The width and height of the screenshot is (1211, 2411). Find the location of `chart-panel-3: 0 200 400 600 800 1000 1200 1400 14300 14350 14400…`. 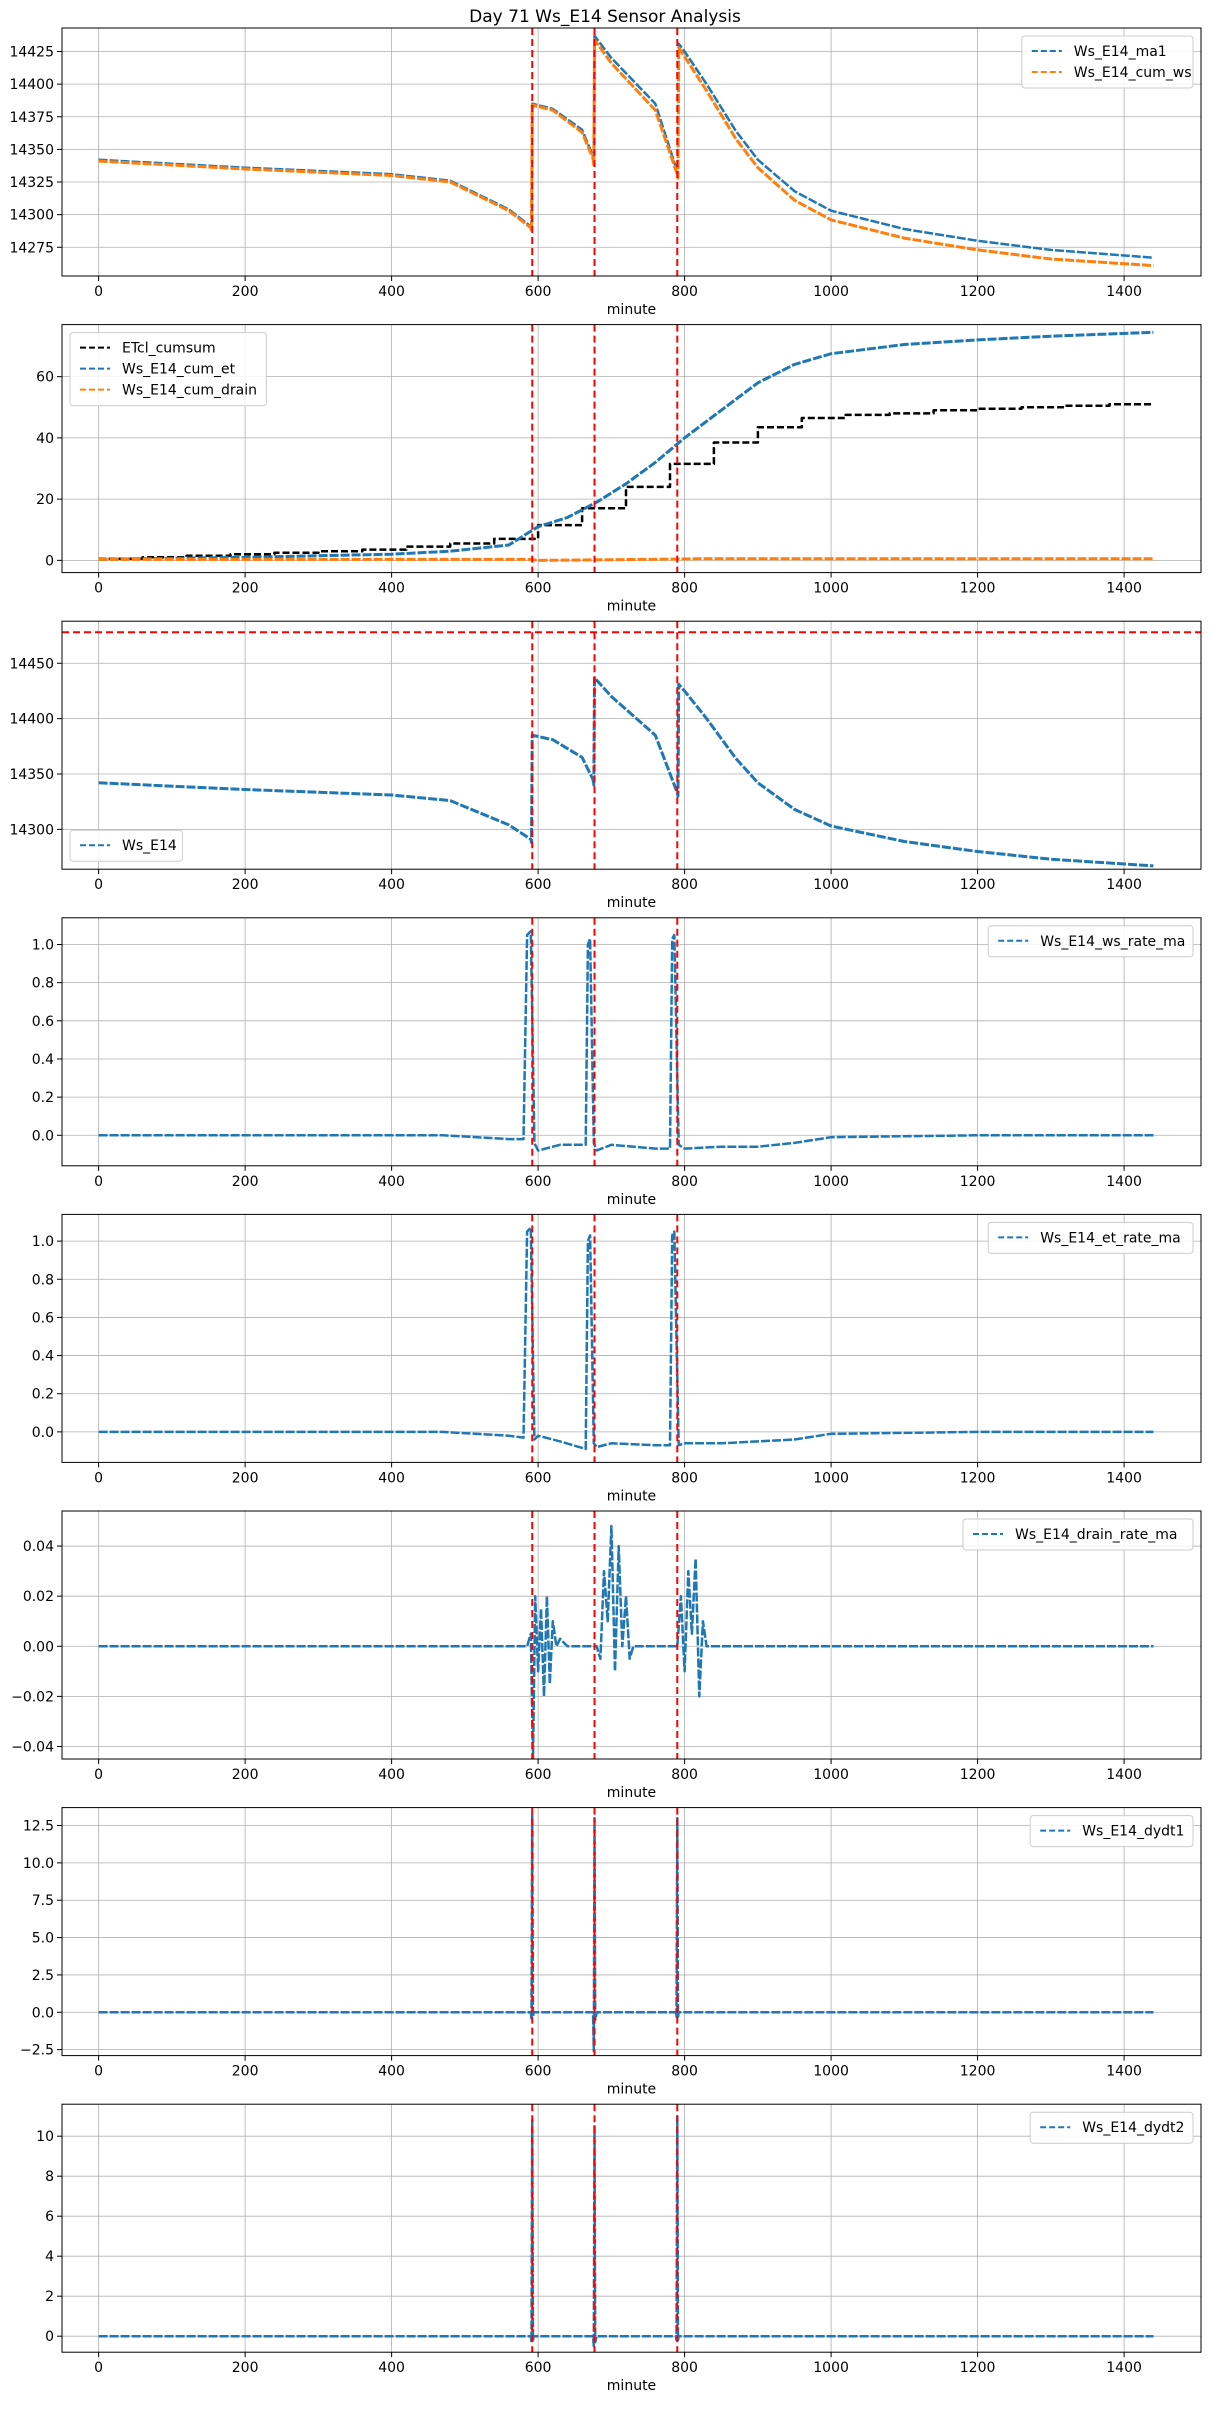

chart-panel-3: 0 200 400 600 800 1000 1200 1400 14300 14350 14400… is located at coordinates (605, 765).